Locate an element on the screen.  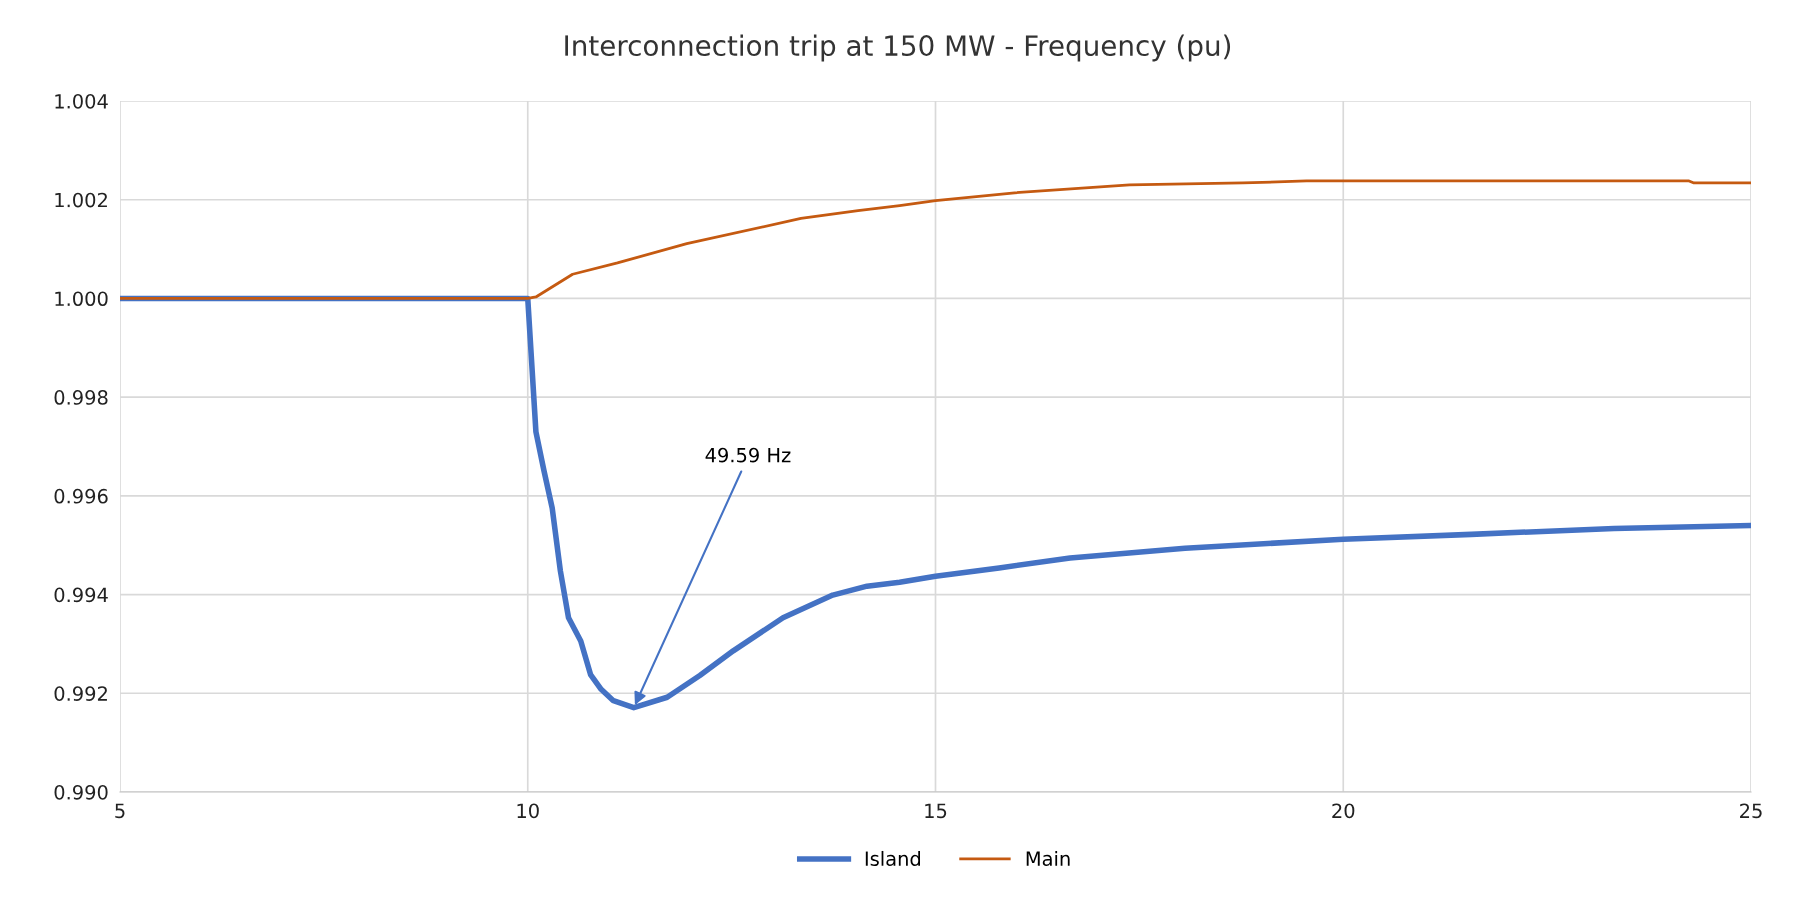
y-tick-label: 0.998 is located at coordinates (81, 397).